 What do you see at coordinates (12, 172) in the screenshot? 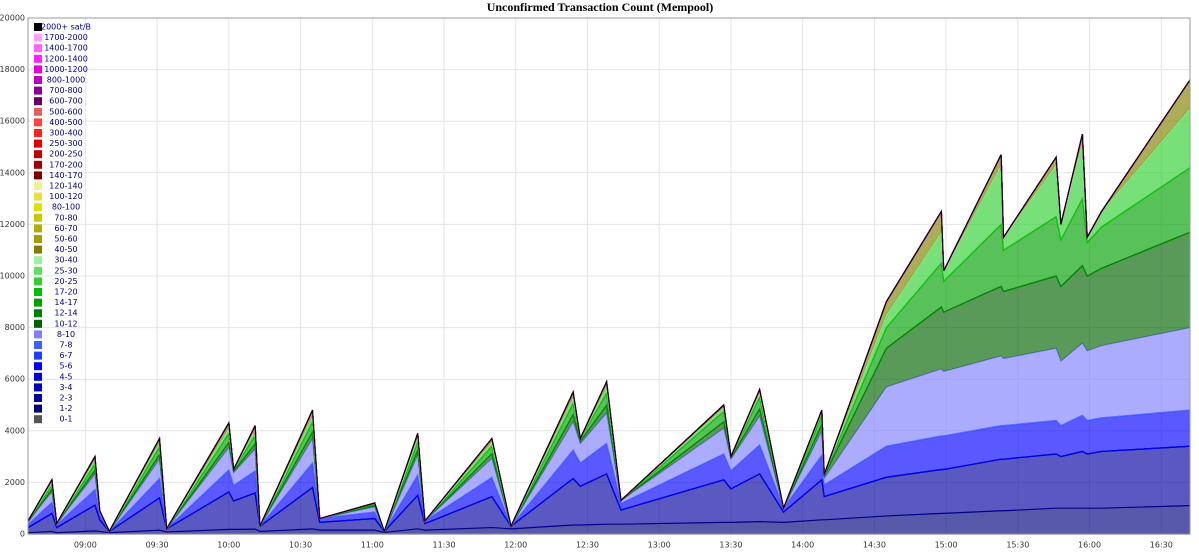
I see `y-tick-label: 14000` at bounding box center [12, 172].